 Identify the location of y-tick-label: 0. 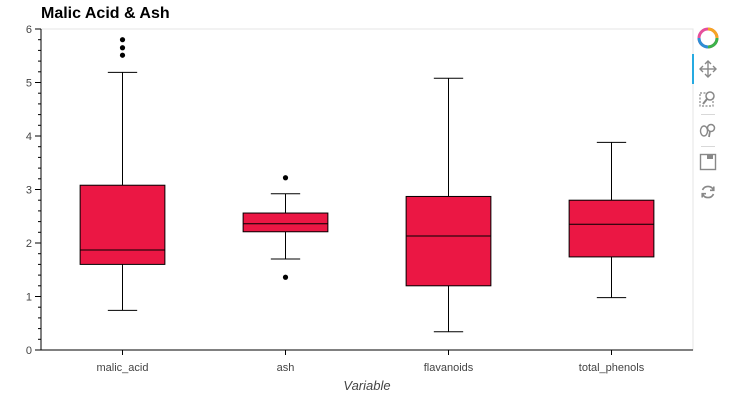
(29, 351).